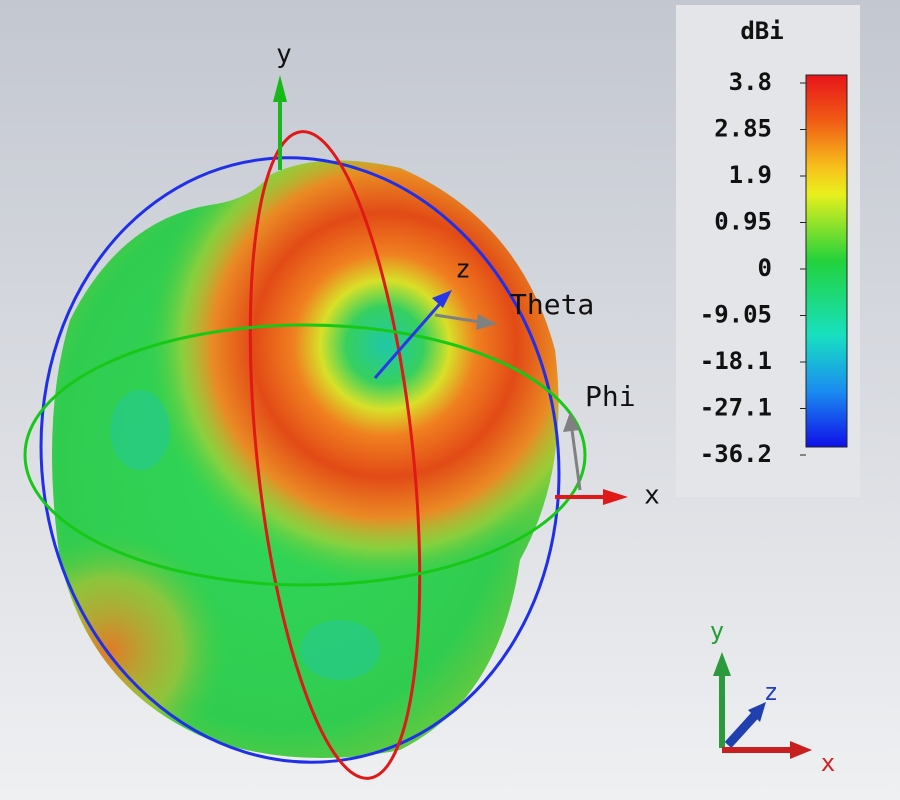  Describe the element at coordinates (463, 270) in the screenshot. I see `axis-label-z: z` at that location.